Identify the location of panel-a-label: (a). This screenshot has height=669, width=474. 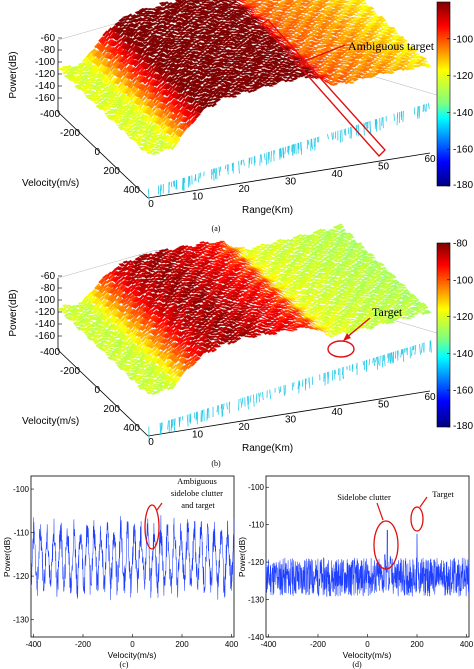
(216, 228).